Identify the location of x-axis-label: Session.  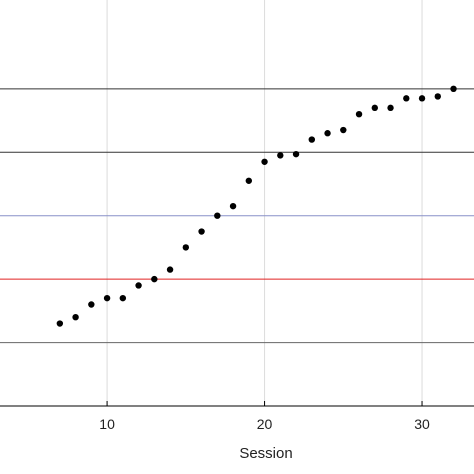
(265, 453).